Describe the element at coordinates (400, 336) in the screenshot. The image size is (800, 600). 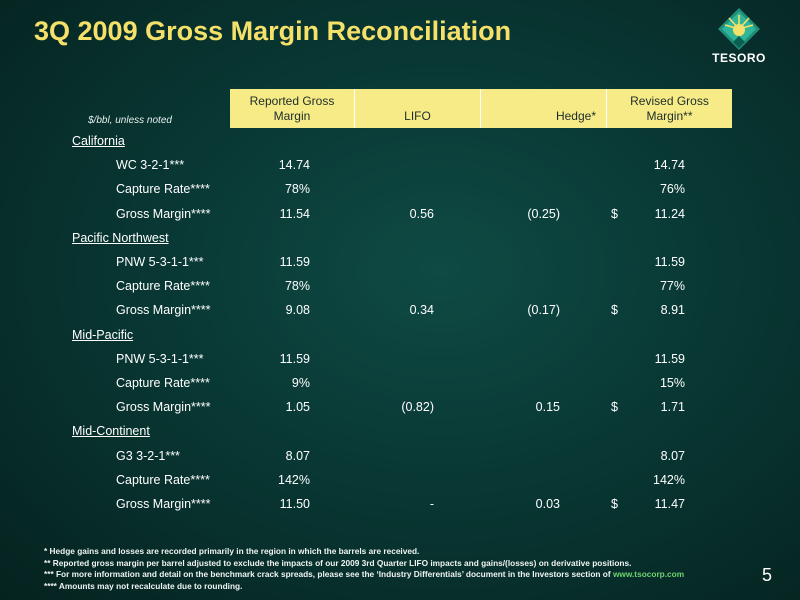
I see `section-header-row: Mid-Pacific` at that location.